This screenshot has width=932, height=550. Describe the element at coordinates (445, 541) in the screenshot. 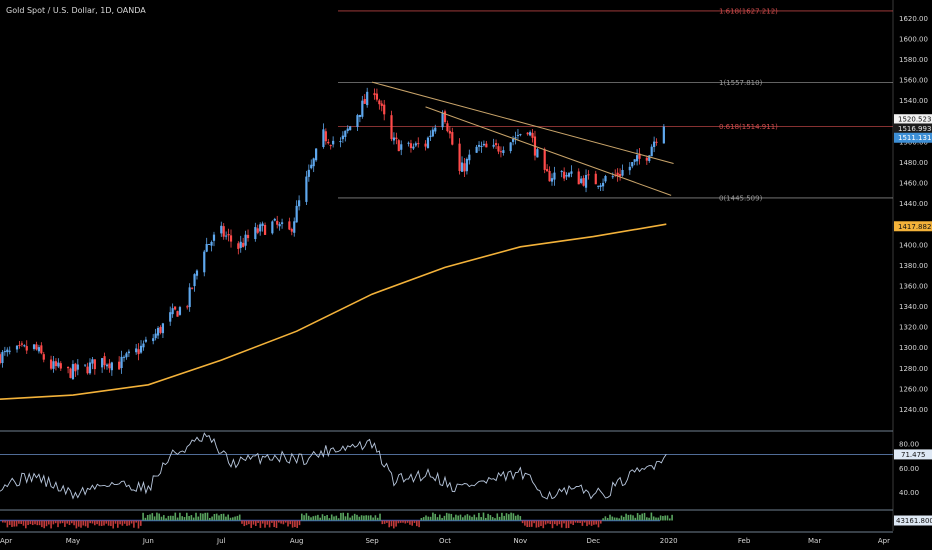

I see `time-axis: Apr May Jun Jul Aug Sep Oct Nov Dec 2020 Feb Mar Apr` at that location.